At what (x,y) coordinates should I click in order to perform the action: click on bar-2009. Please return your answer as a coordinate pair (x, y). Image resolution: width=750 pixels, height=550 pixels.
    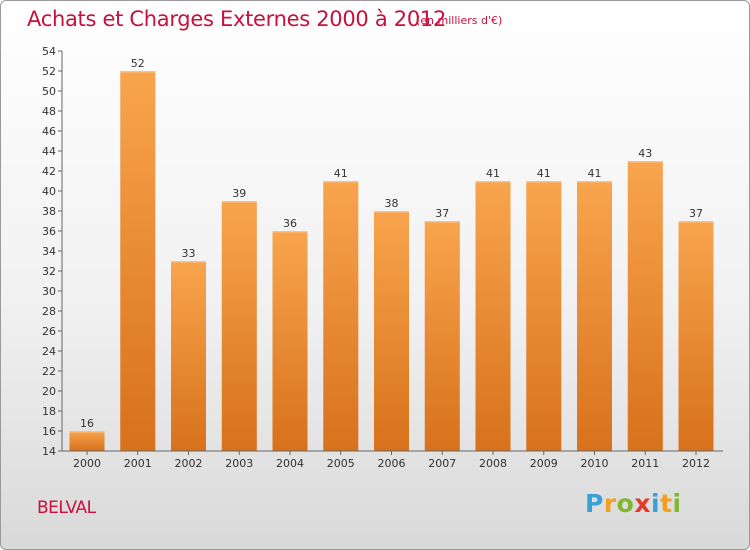
    Looking at the image, I should click on (544, 316).